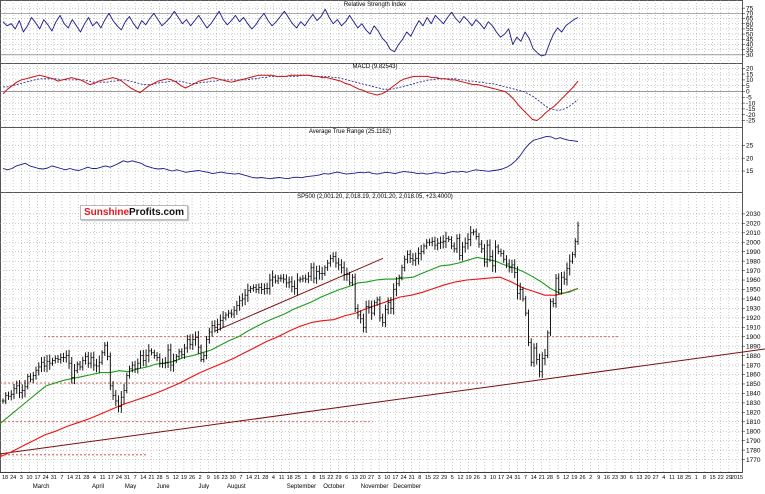  I want to click on x-tick-label: 25, so click(688, 478).